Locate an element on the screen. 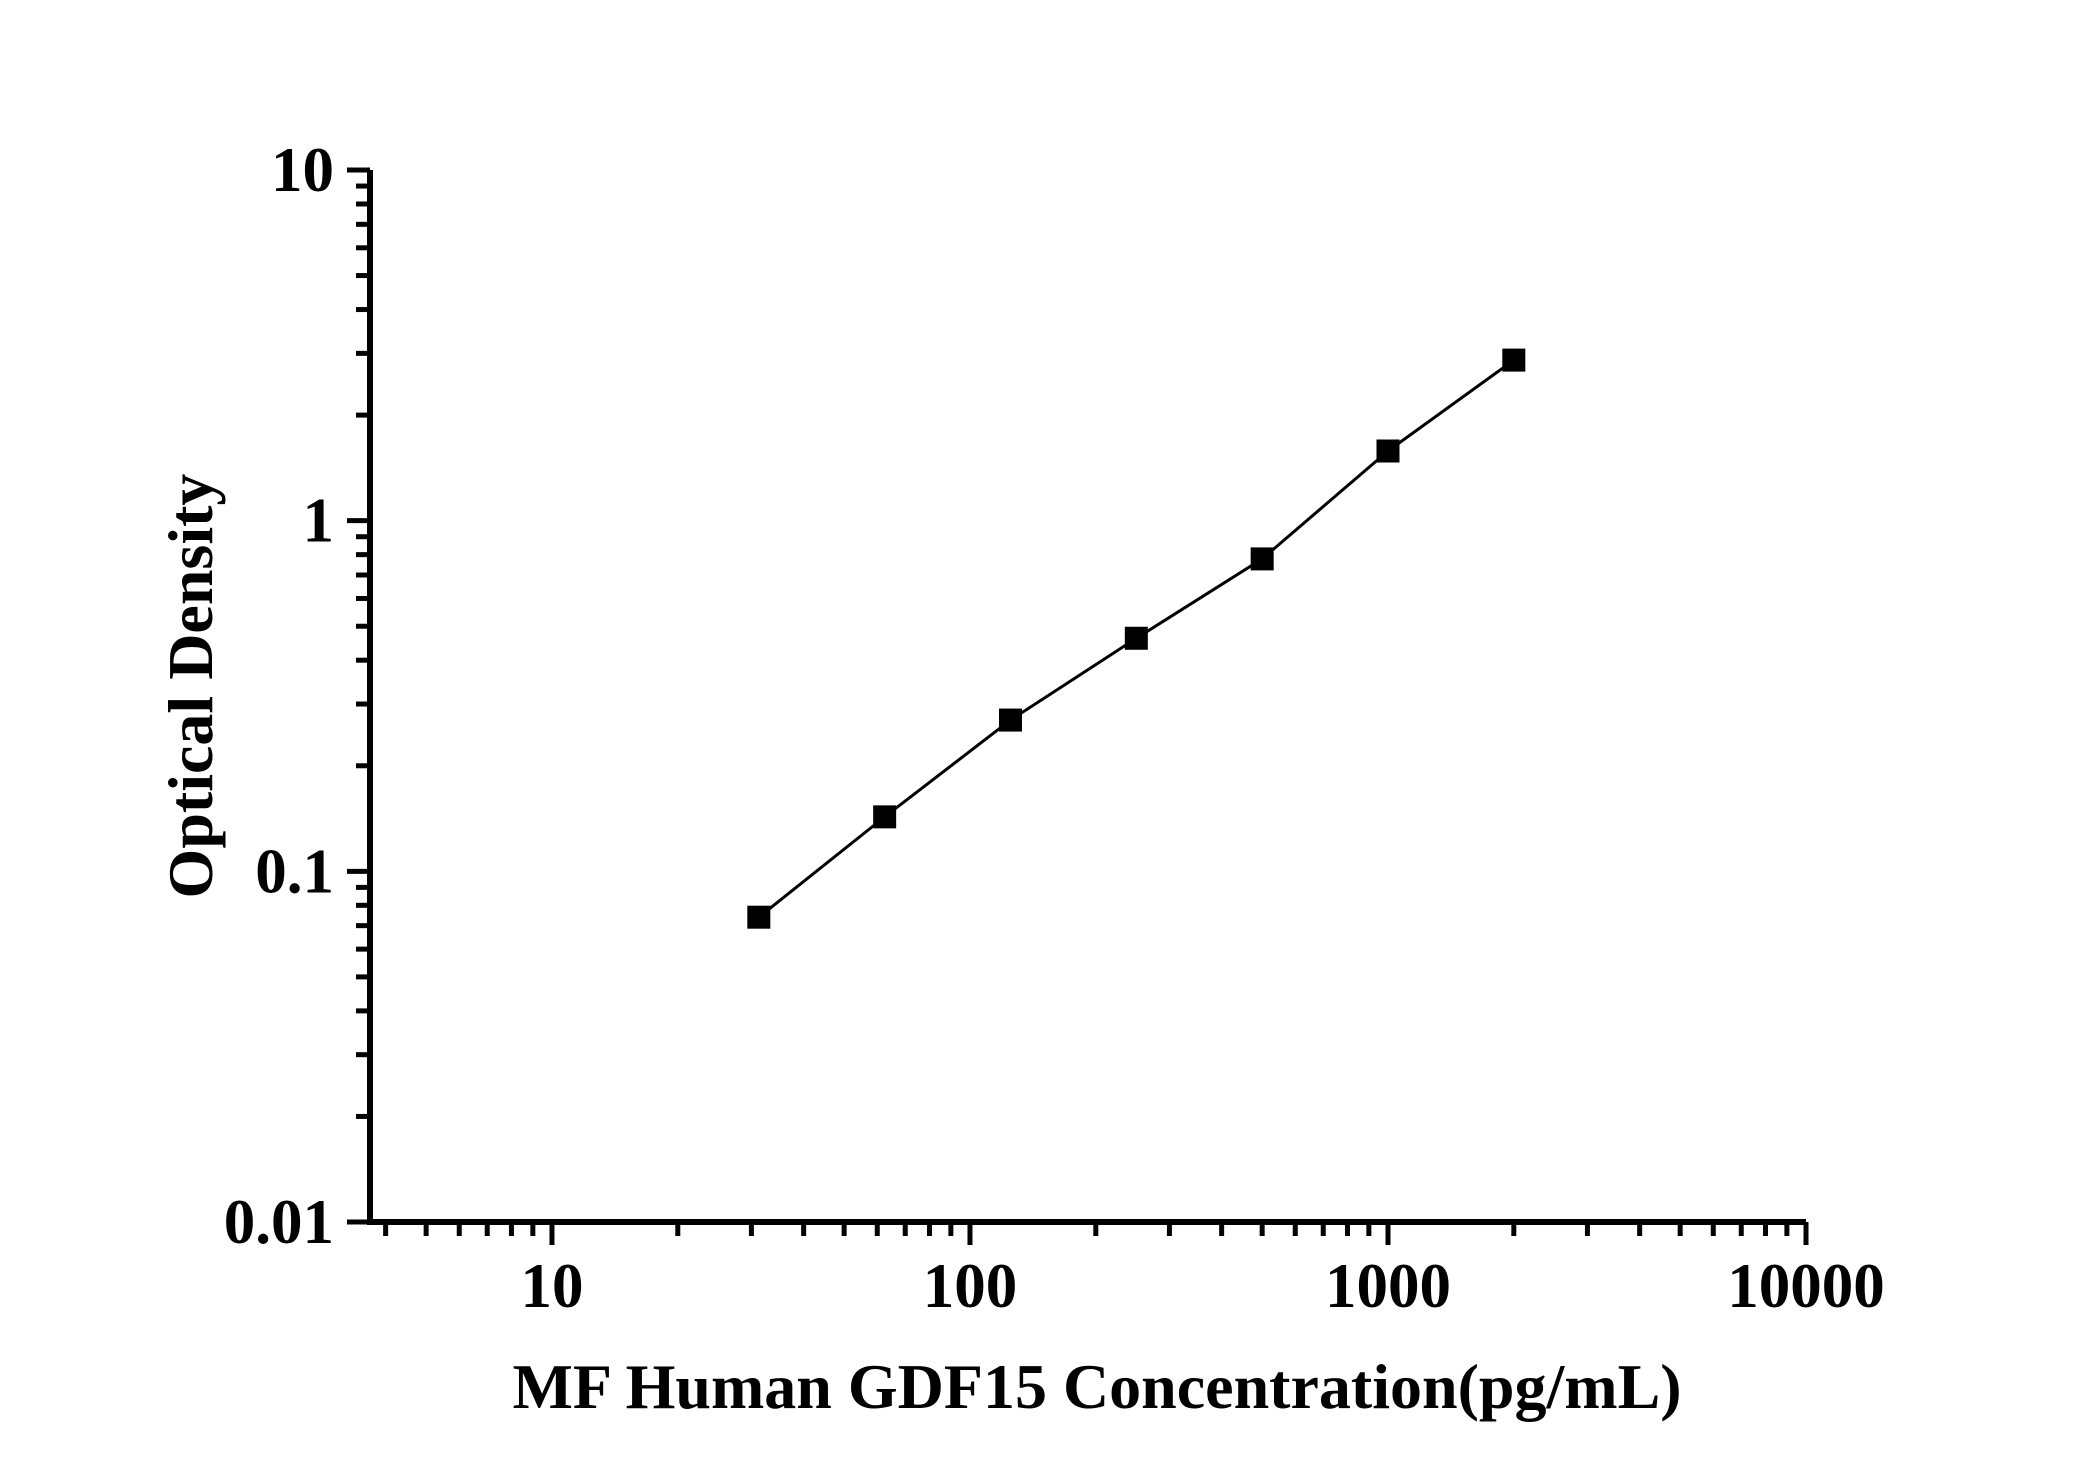 This screenshot has height=1467, width=2100. y-axis-title: Optical Density is located at coordinates (190, 686).